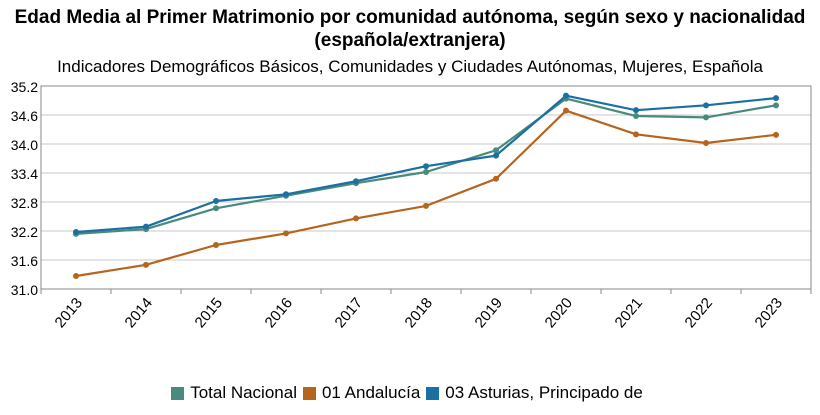 The width and height of the screenshot is (820, 415). What do you see at coordinates (629, 313) in the screenshot?
I see `x-tick-label: 2021` at bounding box center [629, 313].